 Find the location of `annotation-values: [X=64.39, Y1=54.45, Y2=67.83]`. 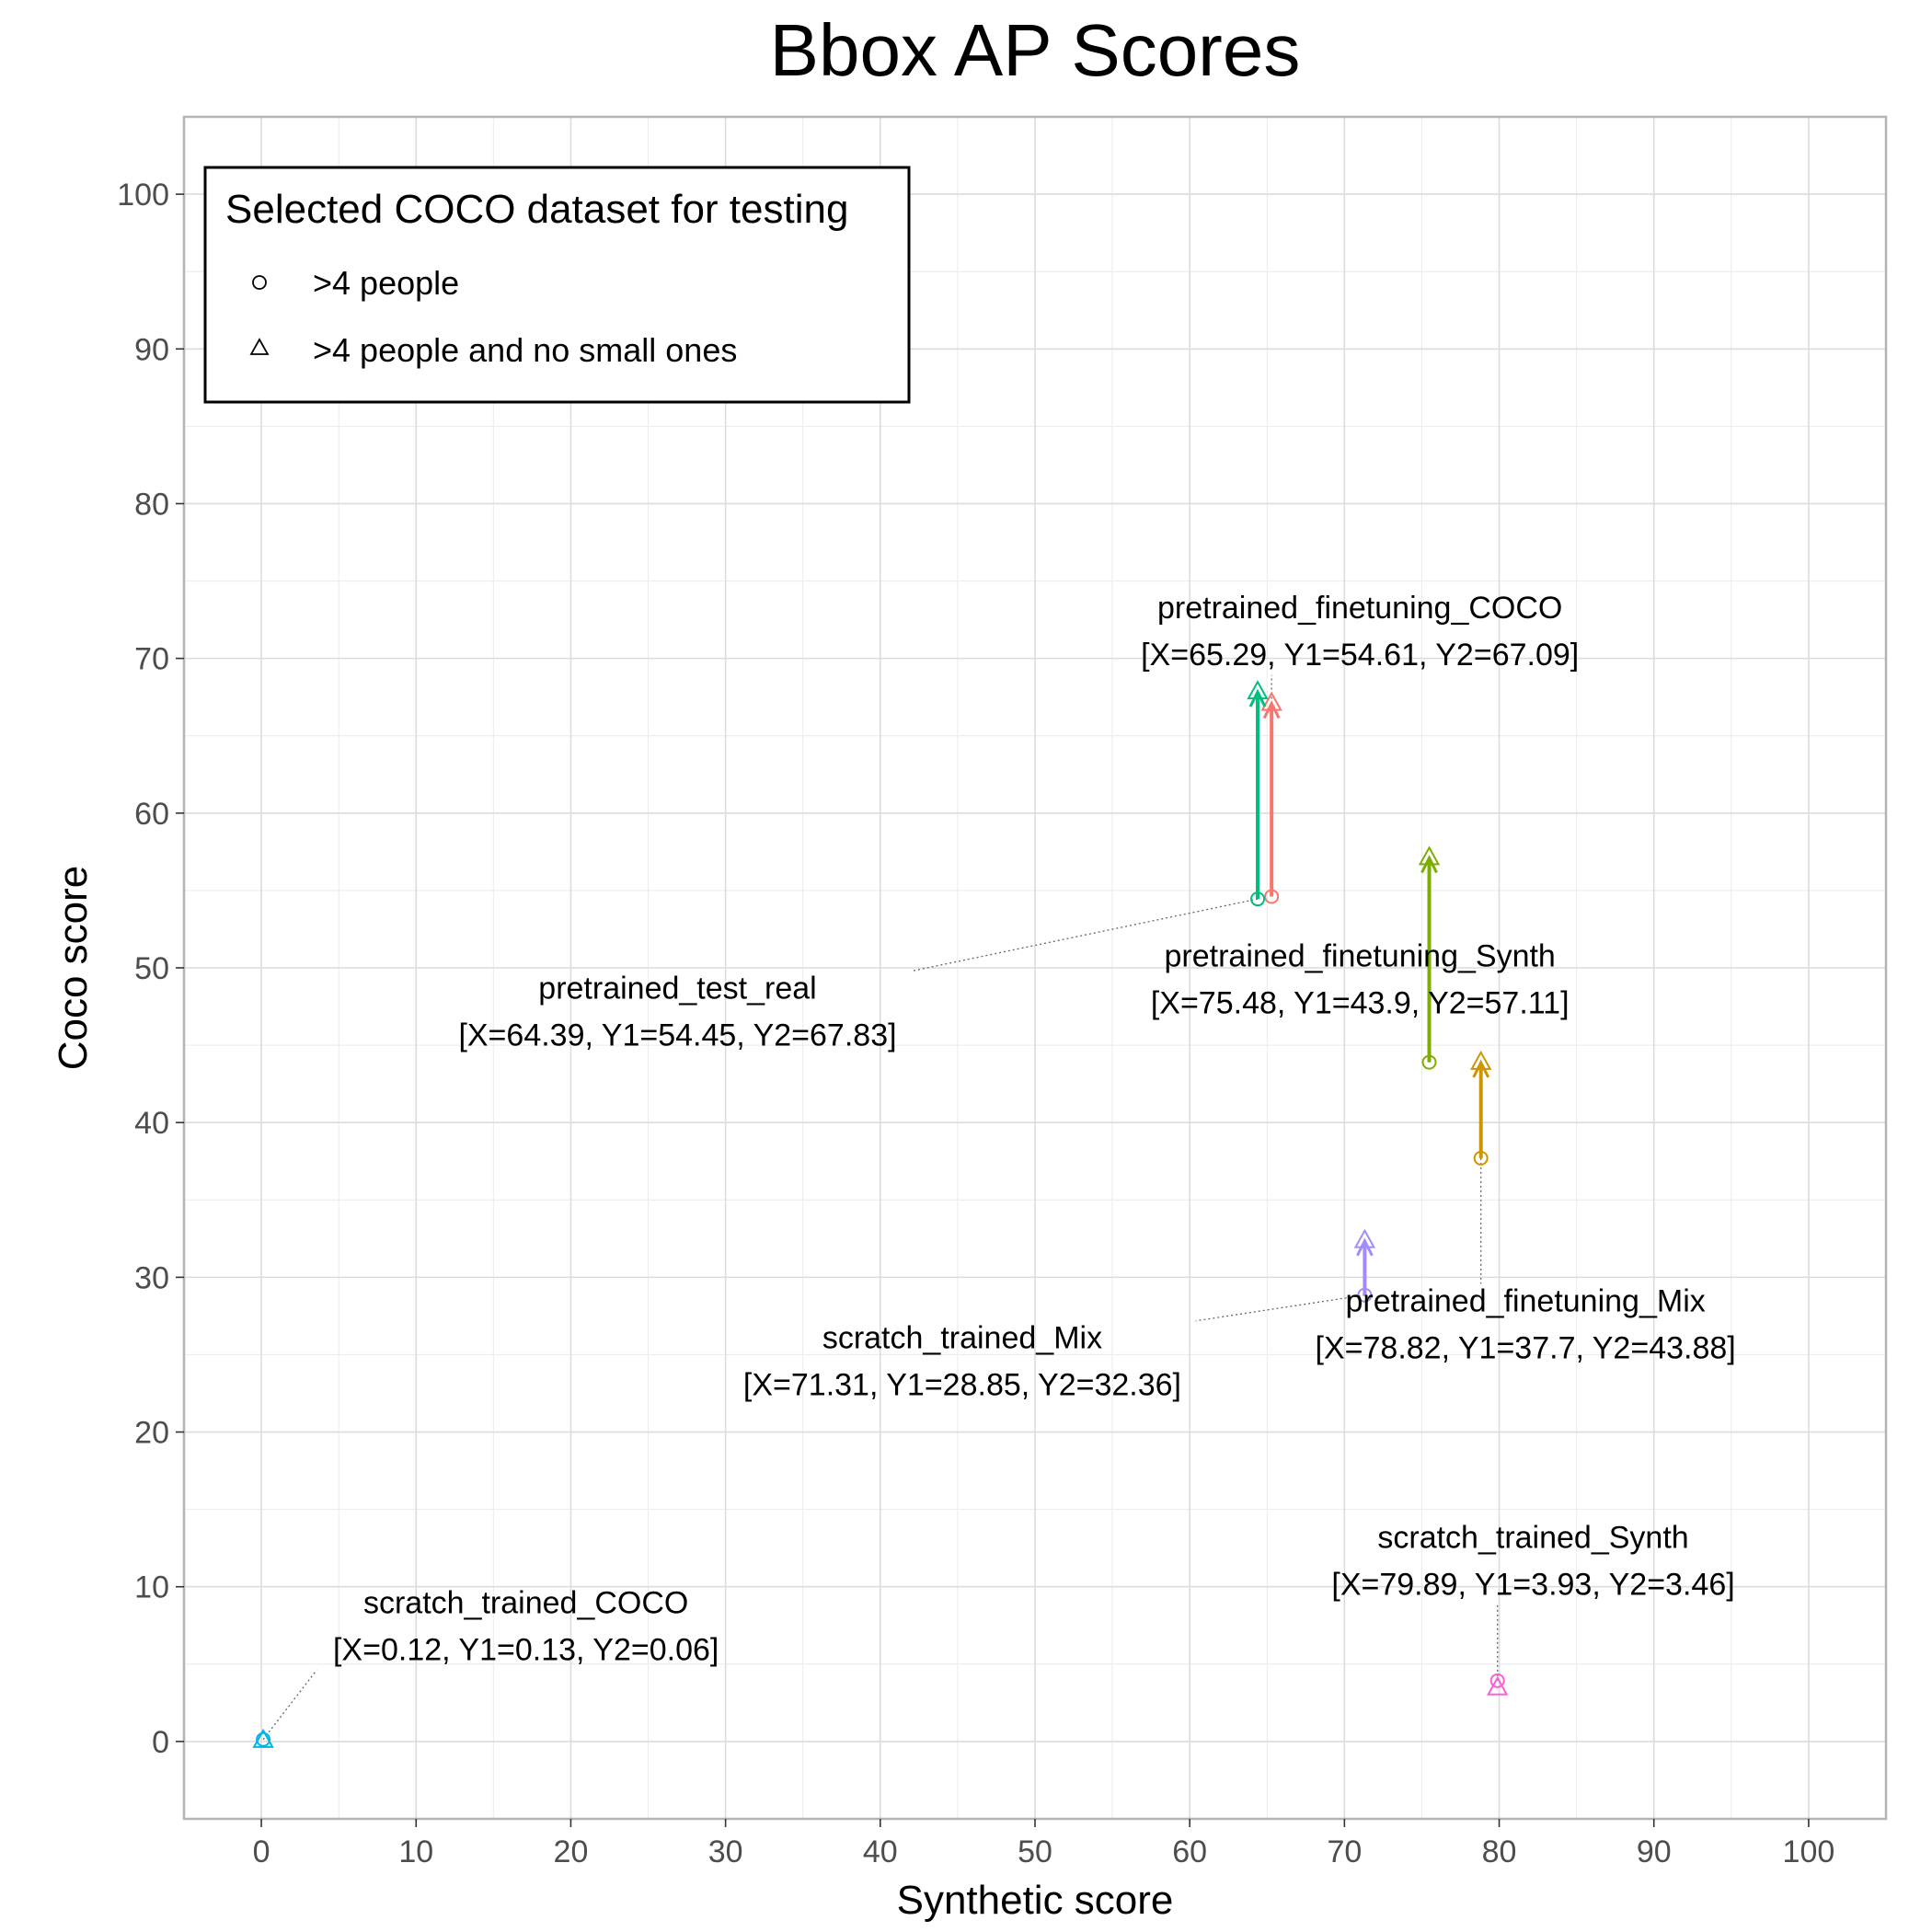

annotation-values: [X=64.39, Y1=54.45, Y2=67.83] is located at coordinates (677, 1035).